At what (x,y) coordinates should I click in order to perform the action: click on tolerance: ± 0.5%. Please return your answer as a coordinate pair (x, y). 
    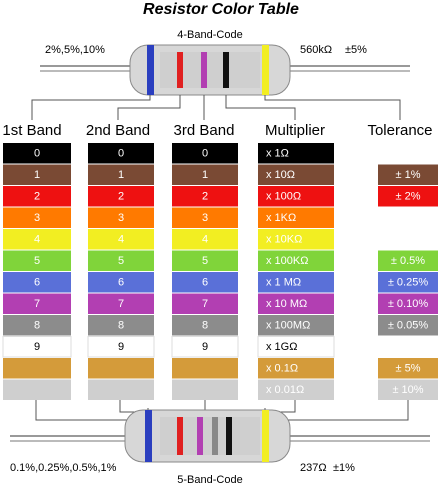
    Looking at the image, I should click on (408, 261).